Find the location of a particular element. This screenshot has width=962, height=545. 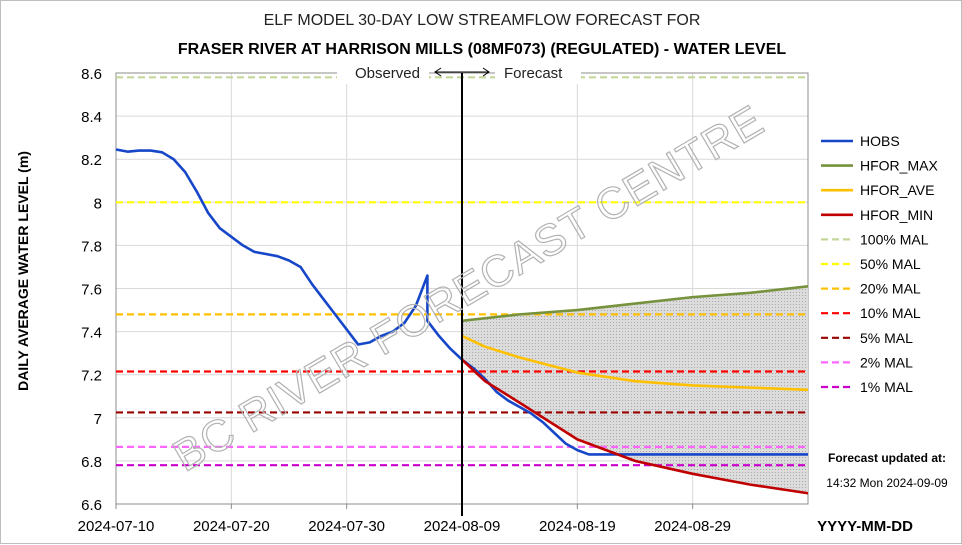

divider-arrow-icon is located at coordinates (462, 72).